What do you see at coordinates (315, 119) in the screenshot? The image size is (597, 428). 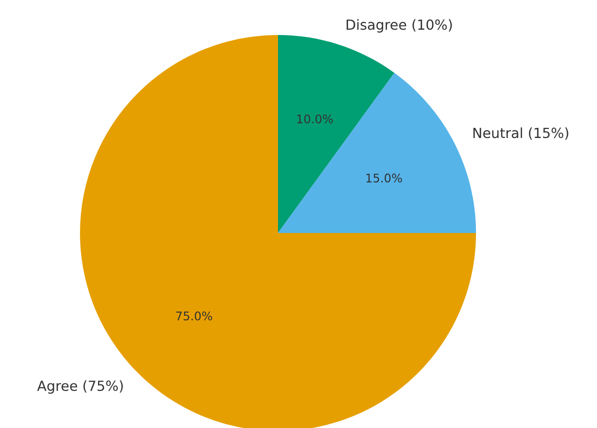 I see `data-label: 10.0%` at bounding box center [315, 119].